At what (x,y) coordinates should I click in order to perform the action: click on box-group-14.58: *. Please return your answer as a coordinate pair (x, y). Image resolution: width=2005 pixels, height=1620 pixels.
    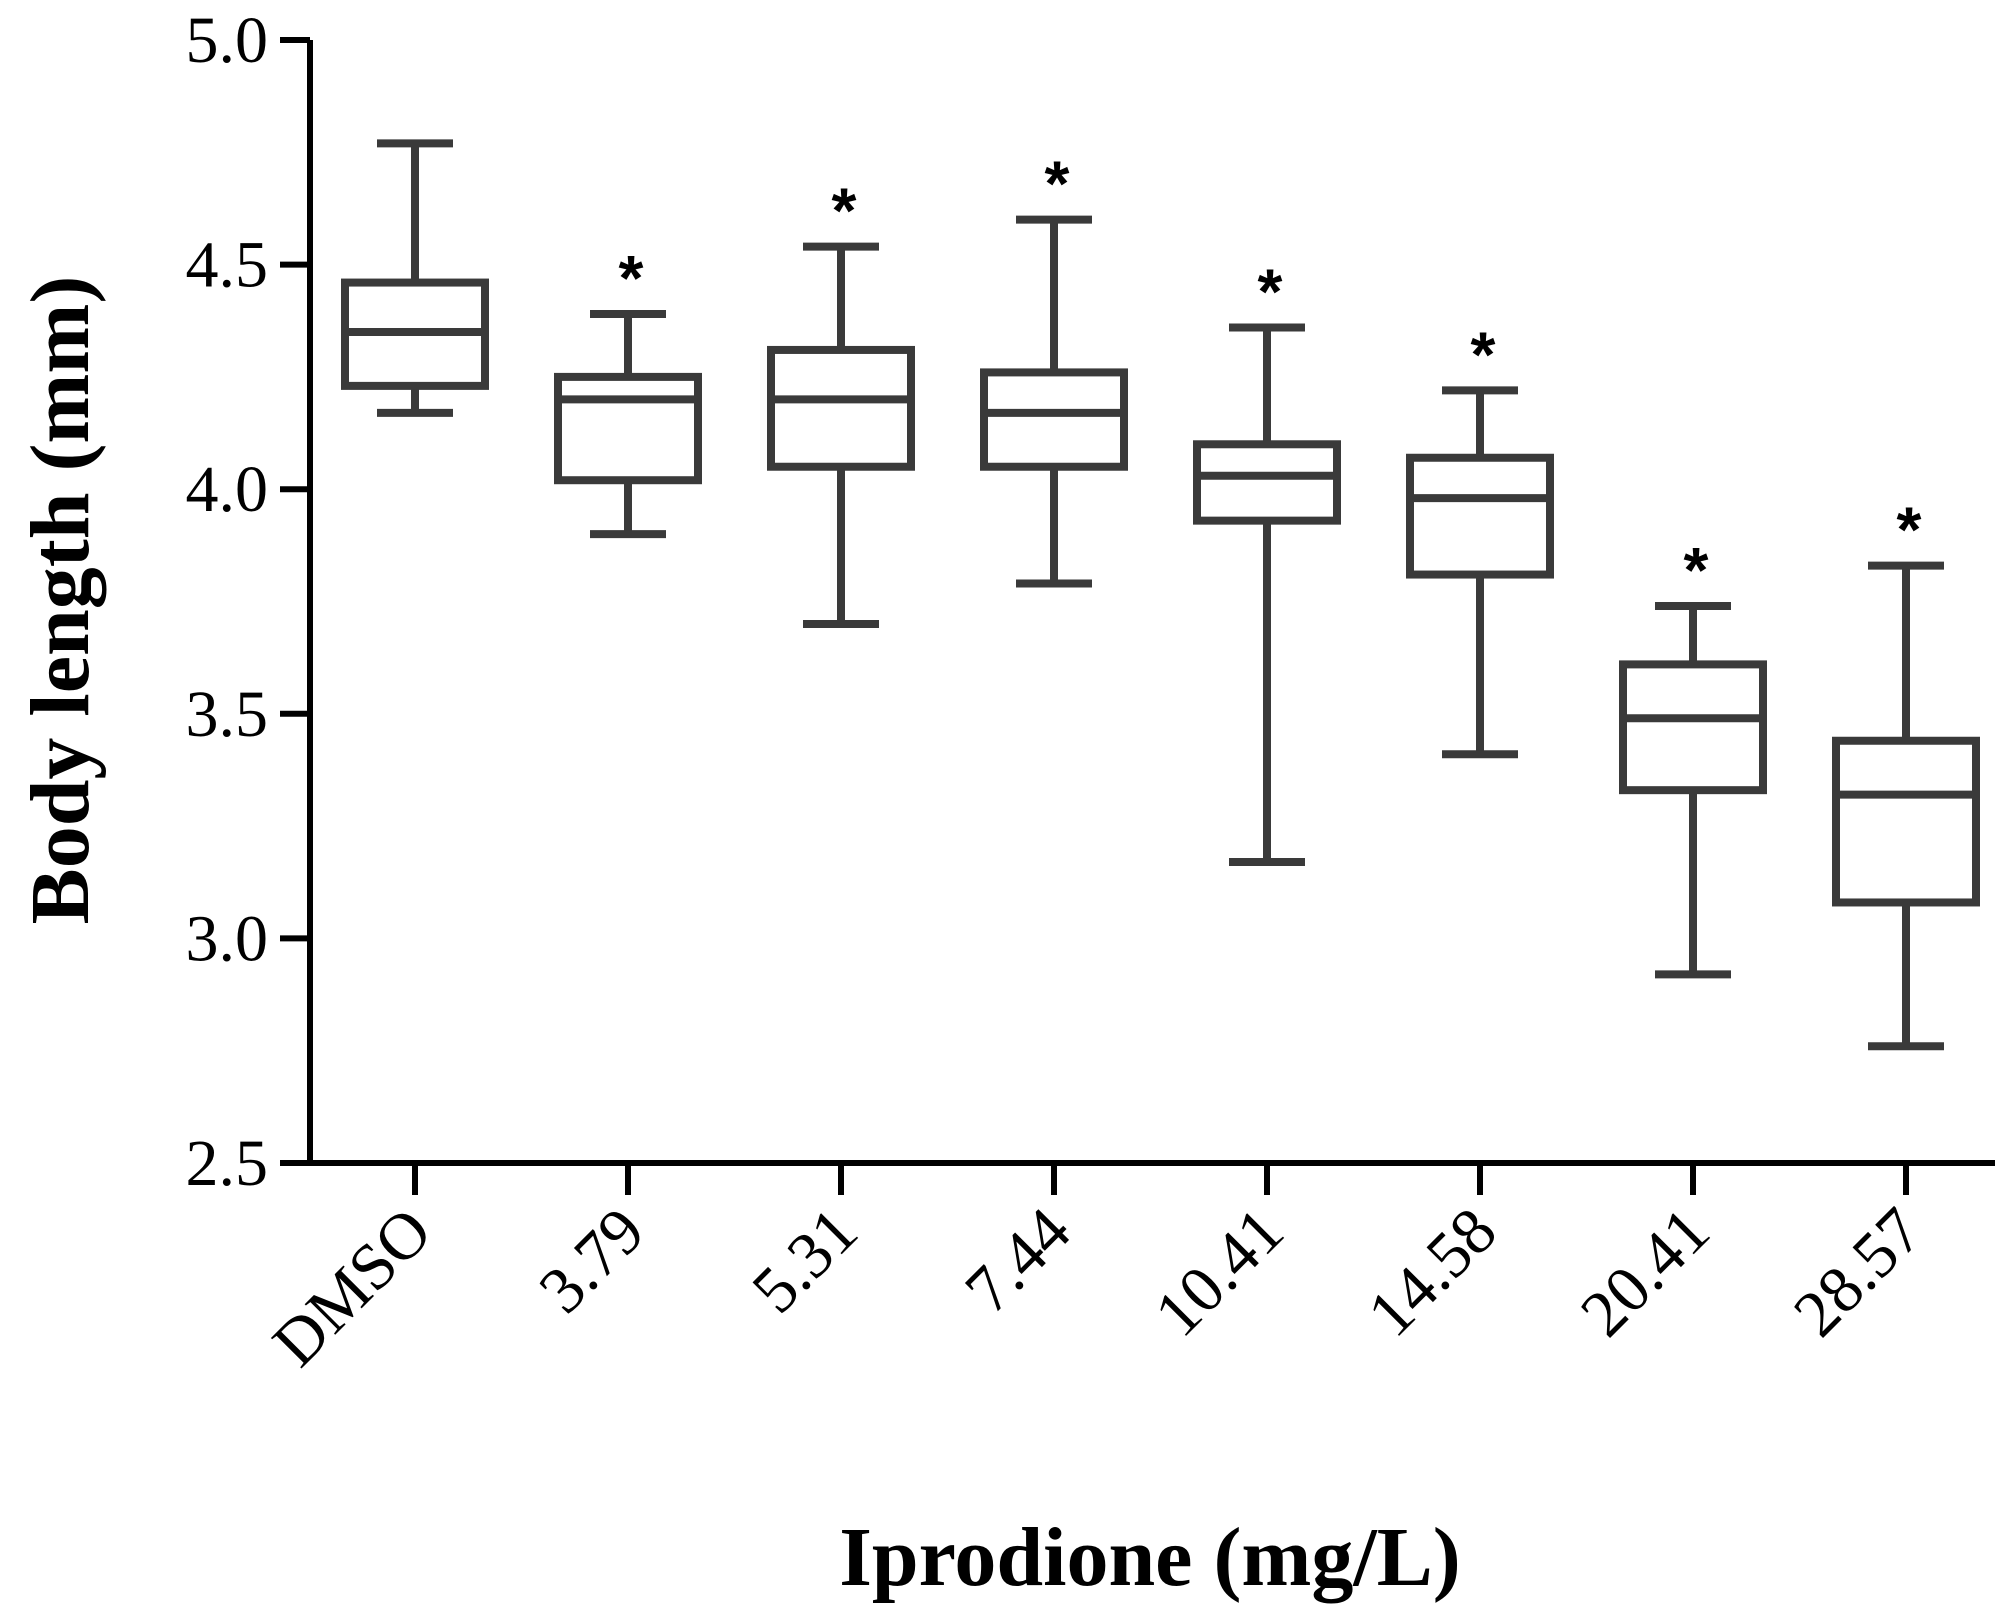
    Looking at the image, I should click on (1480, 538).